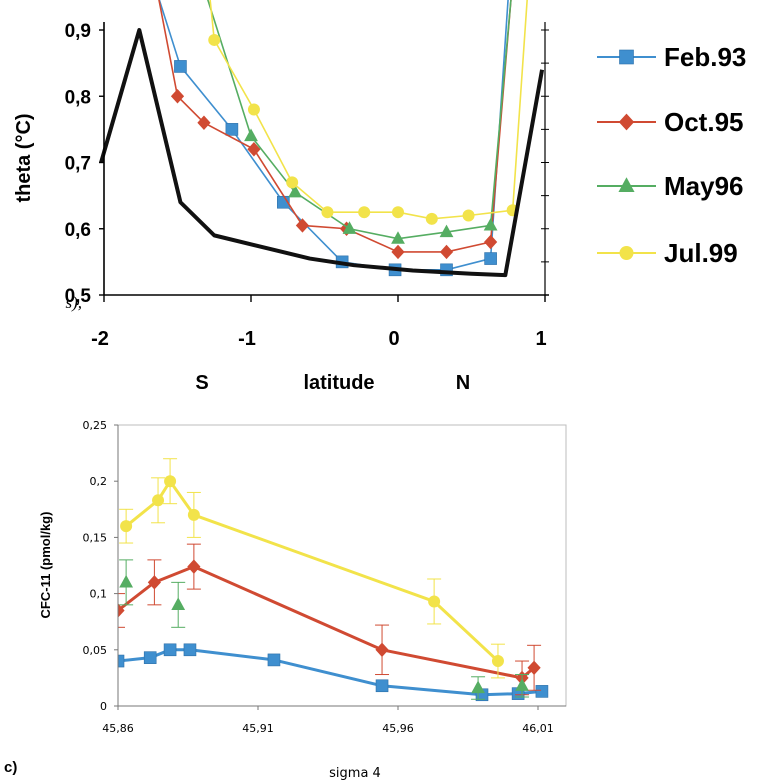  I want to click on legend-label: May96, so click(704, 186).